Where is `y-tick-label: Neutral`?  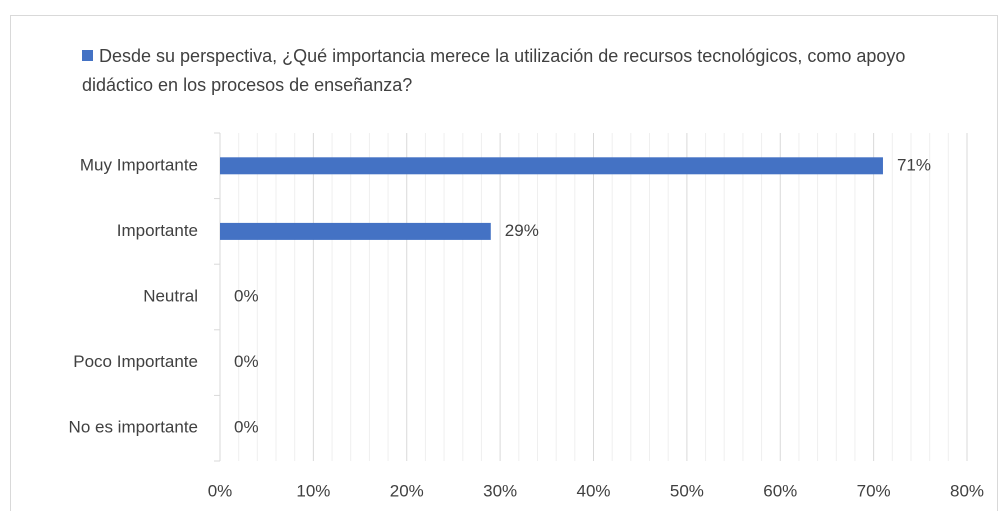
y-tick-label: Neutral is located at coordinates (170, 295).